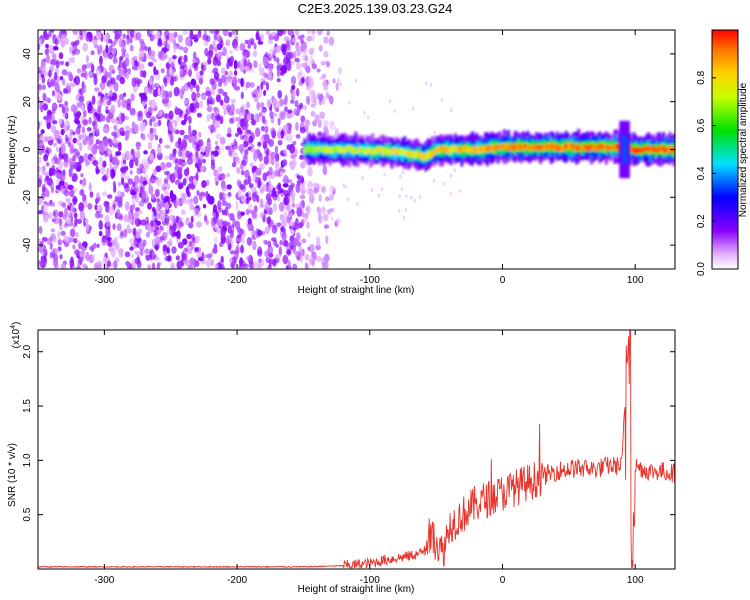  Describe the element at coordinates (237, 280) in the screenshot. I see `x-tick-label: -200` at that location.